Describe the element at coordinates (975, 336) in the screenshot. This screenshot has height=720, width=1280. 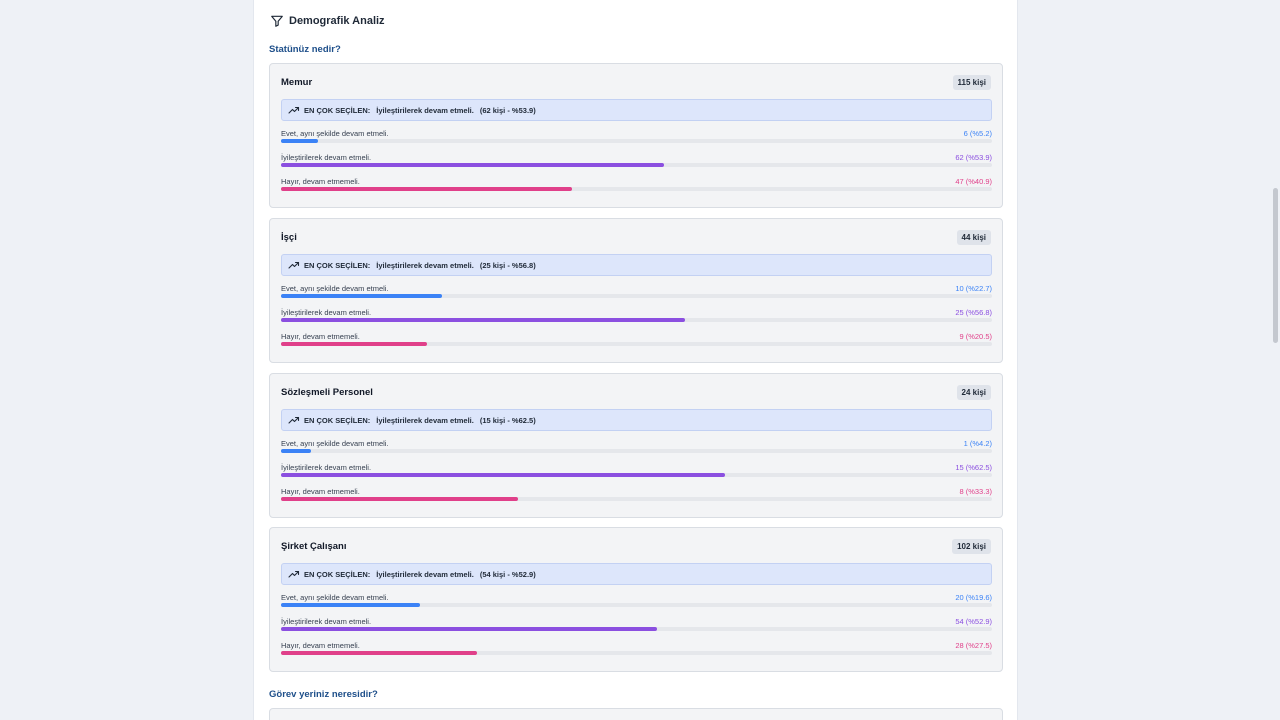
I see `option-value: 9 (%20.5)` at that location.